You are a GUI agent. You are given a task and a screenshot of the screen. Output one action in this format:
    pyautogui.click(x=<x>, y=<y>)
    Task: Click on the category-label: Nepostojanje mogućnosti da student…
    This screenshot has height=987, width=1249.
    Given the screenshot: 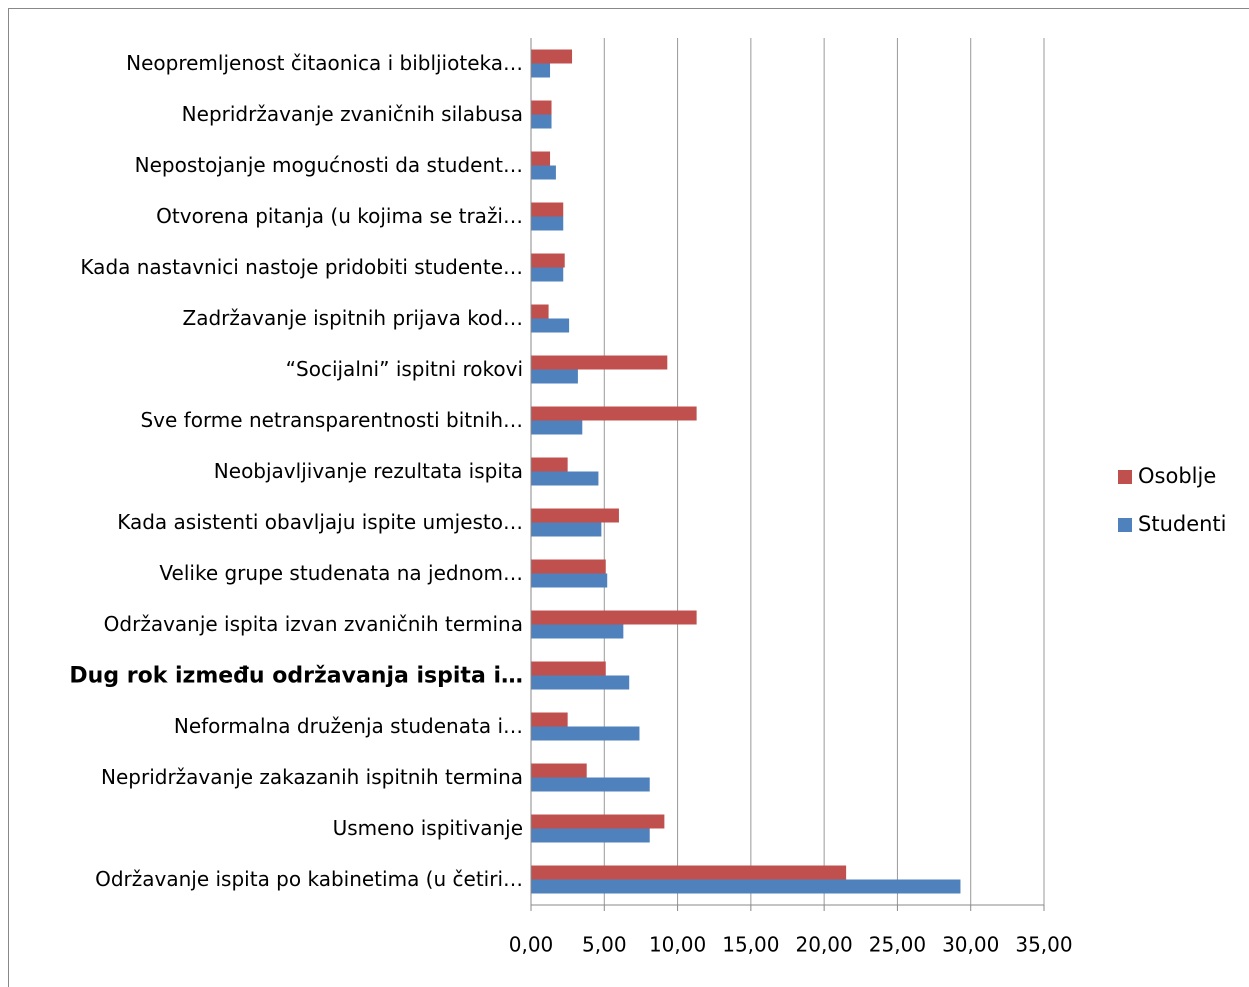 What is the action you would take?
    pyautogui.click(x=329, y=165)
    